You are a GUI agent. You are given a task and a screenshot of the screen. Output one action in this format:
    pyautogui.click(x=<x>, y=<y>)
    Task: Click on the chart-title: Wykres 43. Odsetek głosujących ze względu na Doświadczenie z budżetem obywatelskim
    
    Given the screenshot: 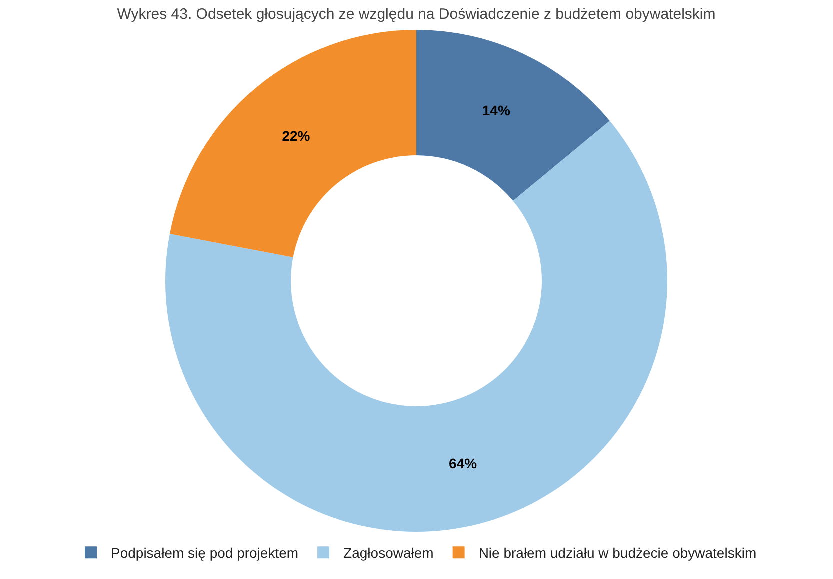 What is the action you would take?
    pyautogui.click(x=416, y=15)
    